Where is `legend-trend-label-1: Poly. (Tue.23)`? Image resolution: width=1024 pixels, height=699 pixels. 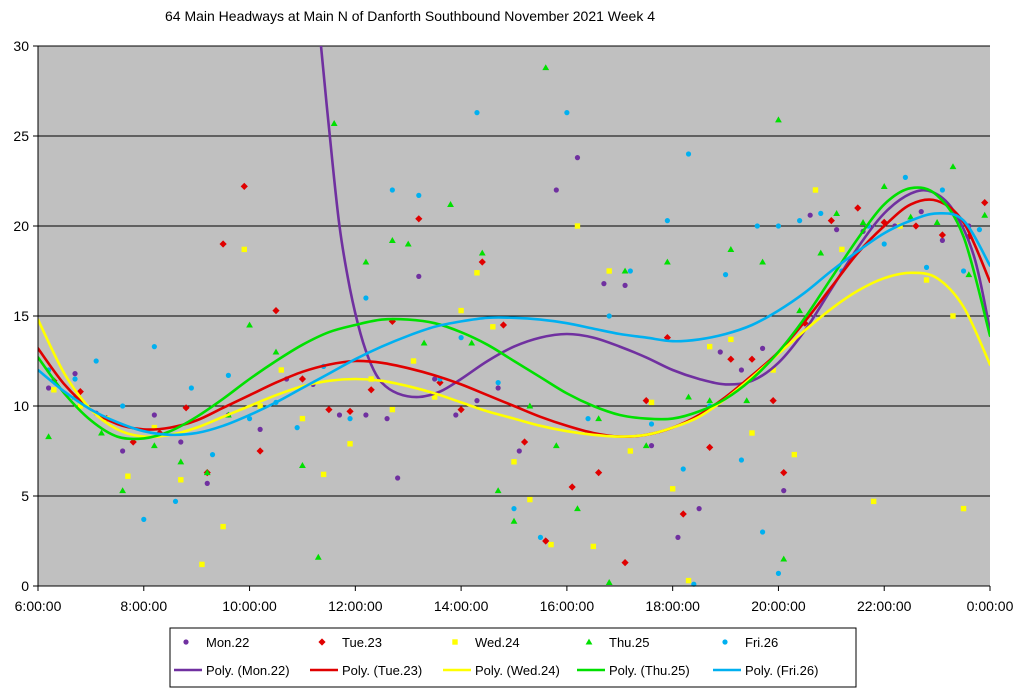
legend-trend-label-1: Poly. (Tue.23) is located at coordinates (382, 670).